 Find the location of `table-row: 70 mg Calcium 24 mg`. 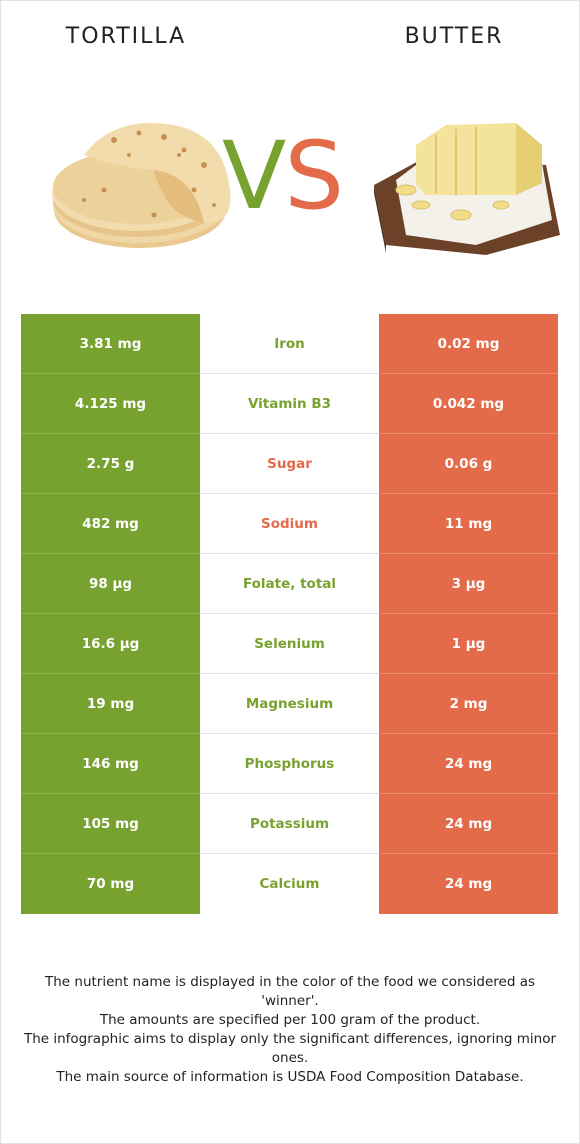

table-row: 70 mg Calcium 24 mg is located at coordinates (289, 884).